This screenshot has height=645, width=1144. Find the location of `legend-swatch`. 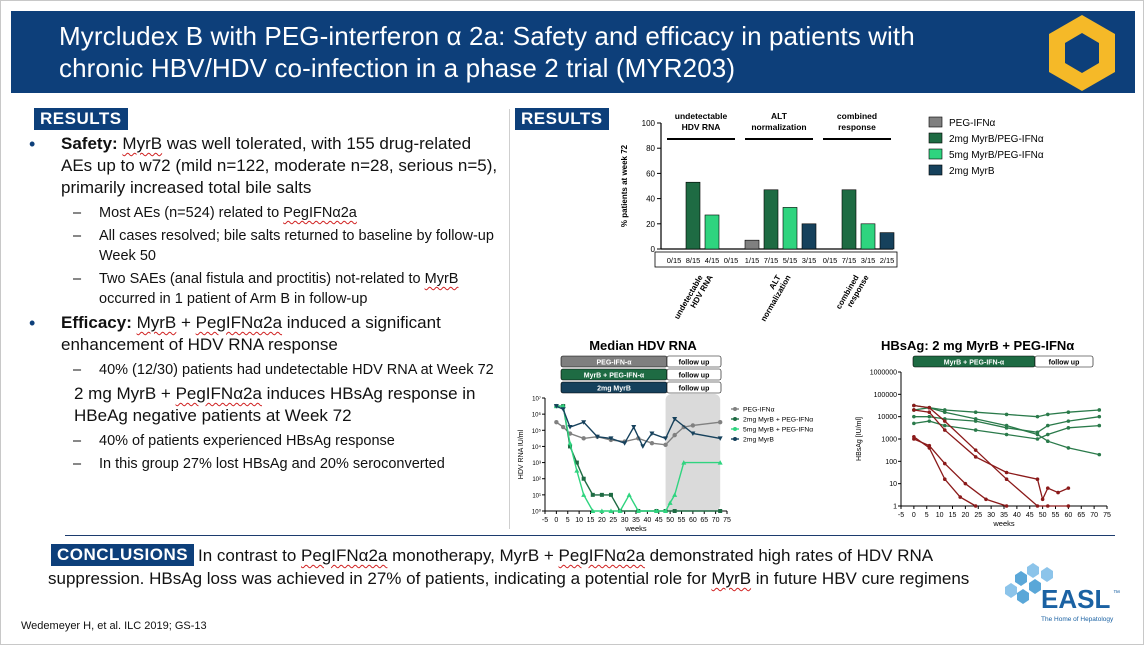

legend-swatch is located at coordinates (935, 154).